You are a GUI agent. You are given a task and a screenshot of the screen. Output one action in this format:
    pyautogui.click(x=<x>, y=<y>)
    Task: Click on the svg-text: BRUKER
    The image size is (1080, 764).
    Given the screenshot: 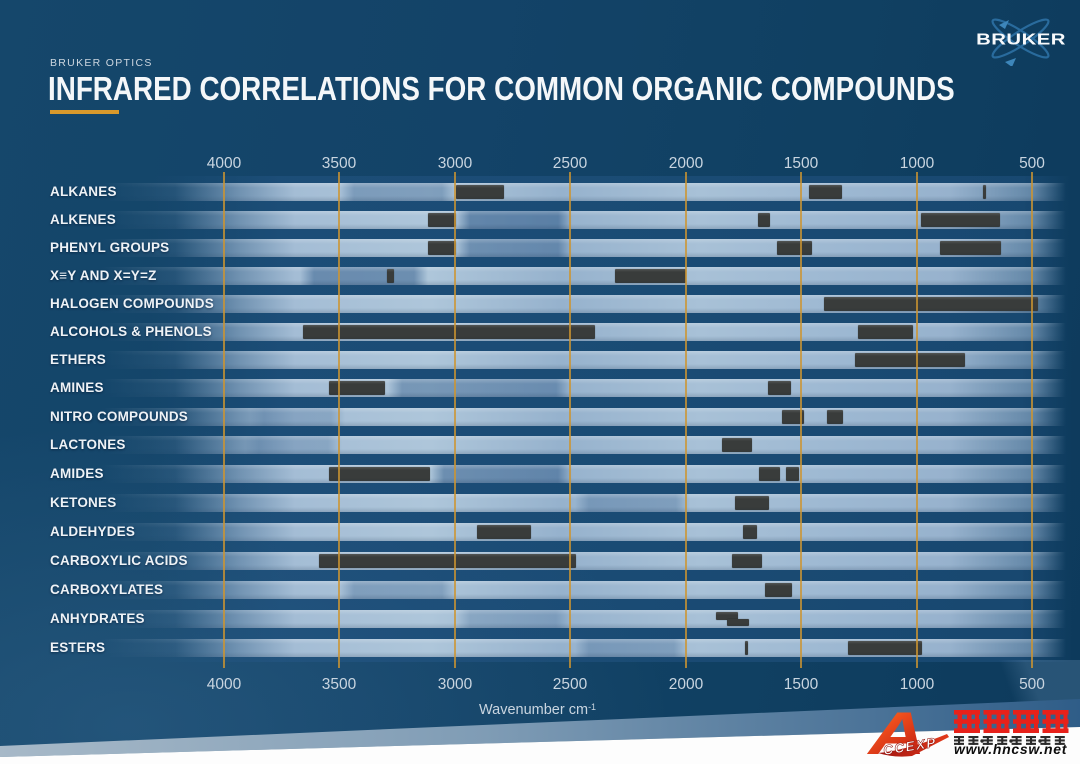 What is the action you would take?
    pyautogui.click(x=1021, y=39)
    